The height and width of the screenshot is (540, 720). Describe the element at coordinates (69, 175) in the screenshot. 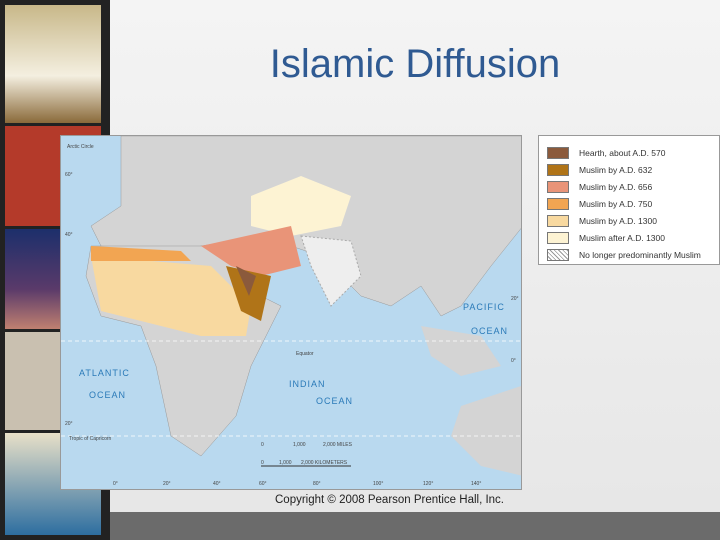

I see `lat-label: 60°` at that location.